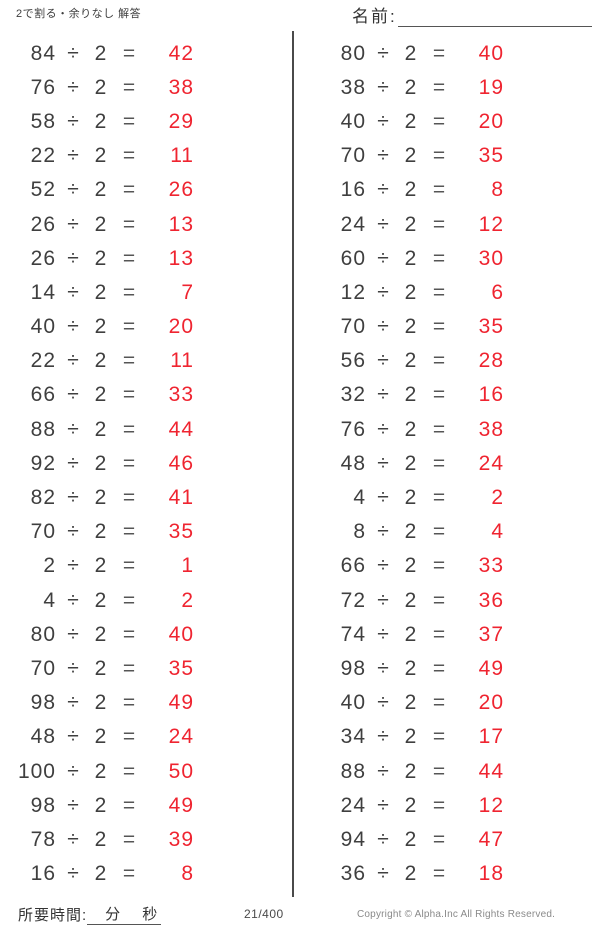 The height and width of the screenshot is (934, 600). I want to click on dividend-value: 16, so click(43, 874).